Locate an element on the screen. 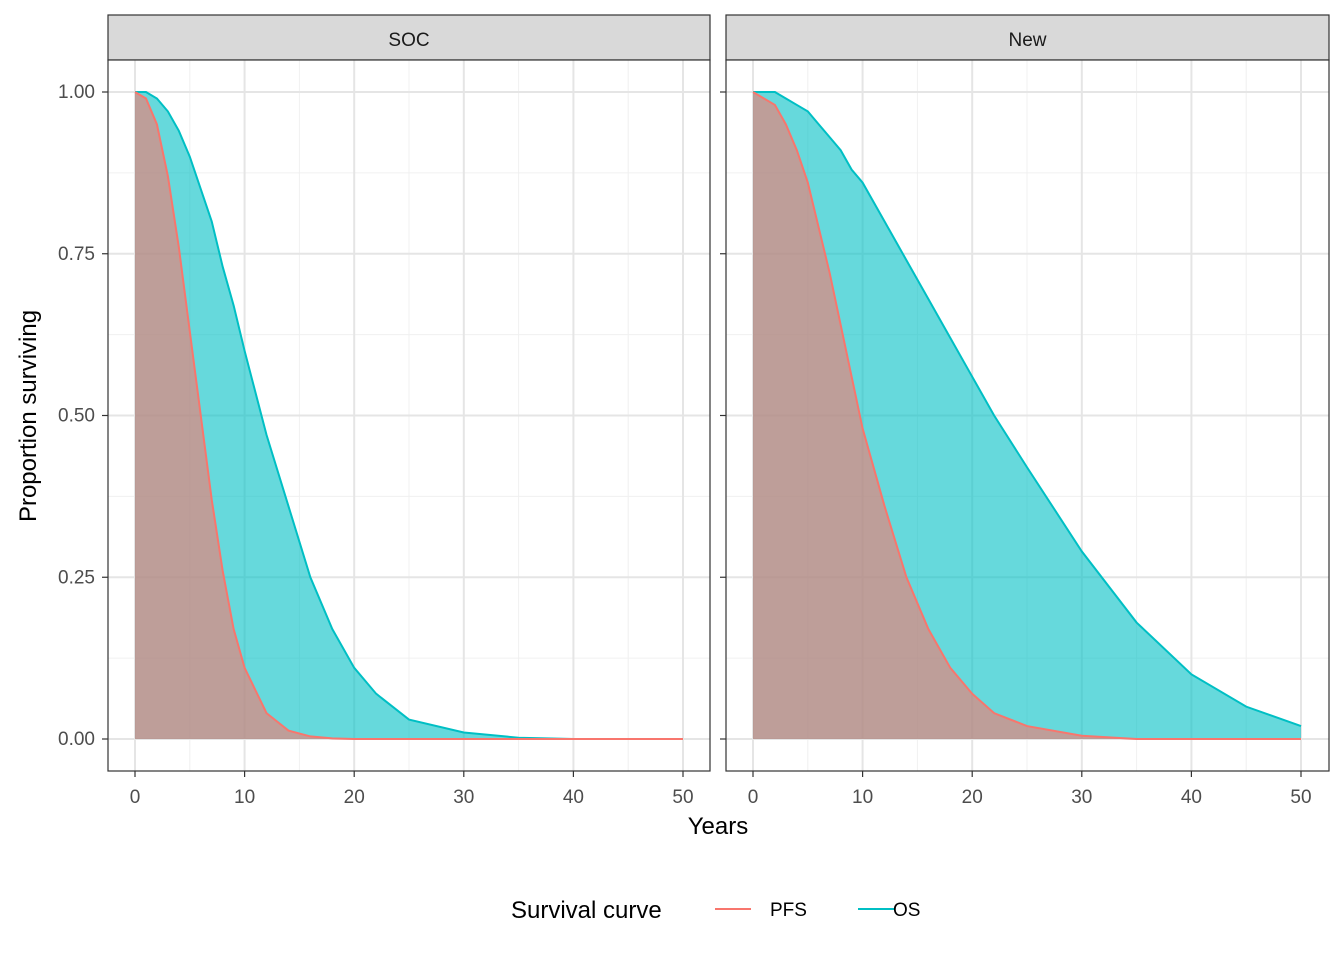  y-tick-label: 0.50 is located at coordinates (76, 416).